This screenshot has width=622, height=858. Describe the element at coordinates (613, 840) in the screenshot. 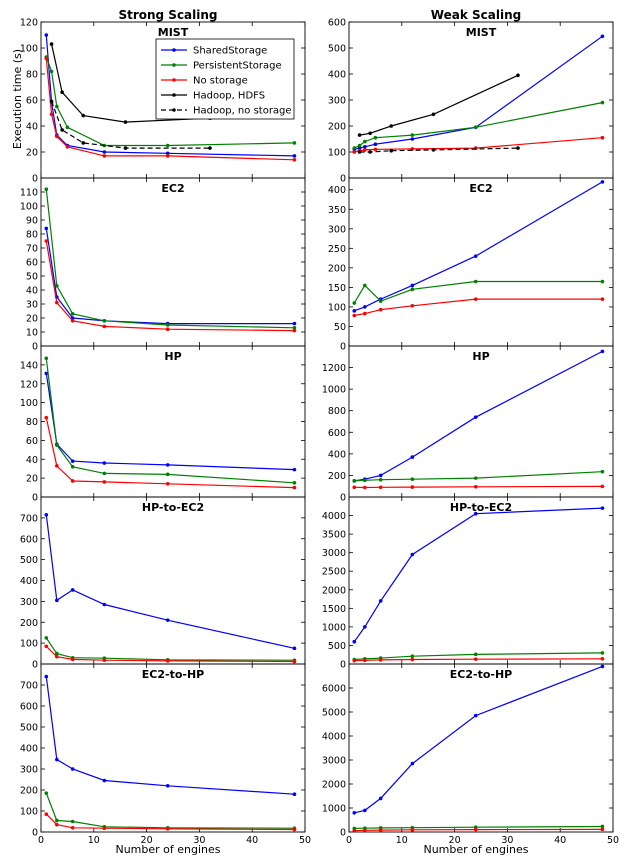

I see `panel-weak-ec2-to-hp-xtick-label: 50` at that location.